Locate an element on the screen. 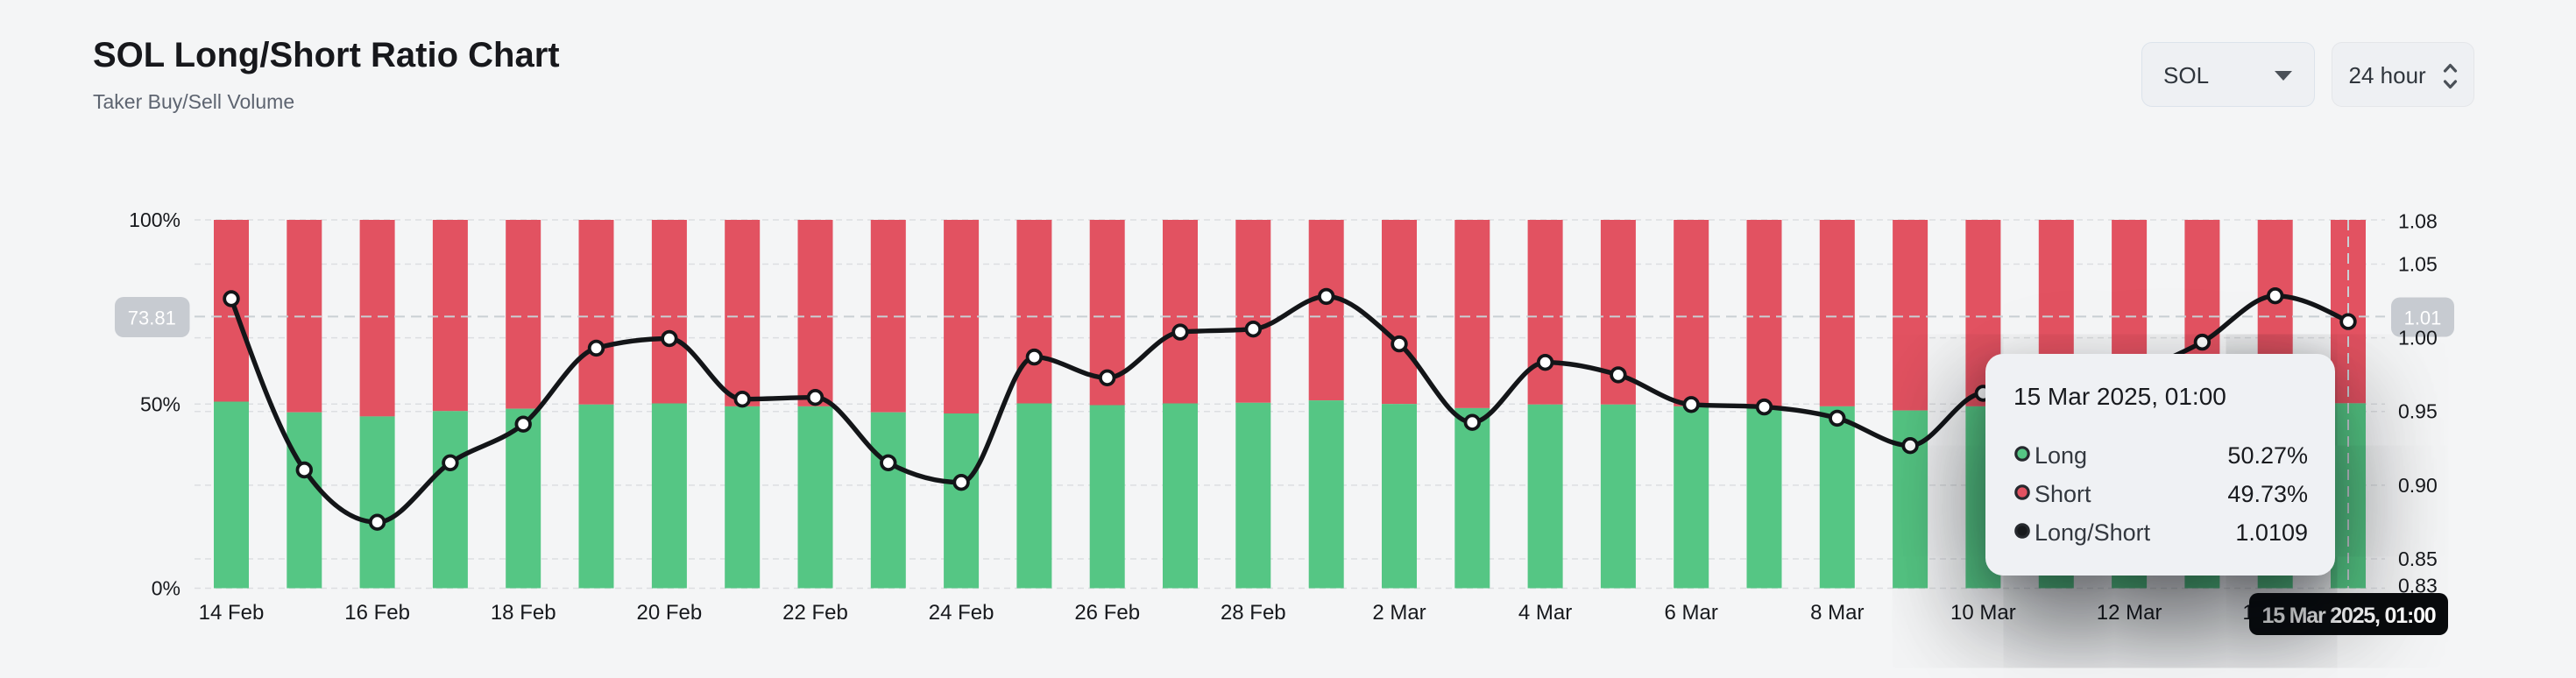 This screenshot has width=2576, height=678. svg-text: 73.81 is located at coordinates (152, 318).